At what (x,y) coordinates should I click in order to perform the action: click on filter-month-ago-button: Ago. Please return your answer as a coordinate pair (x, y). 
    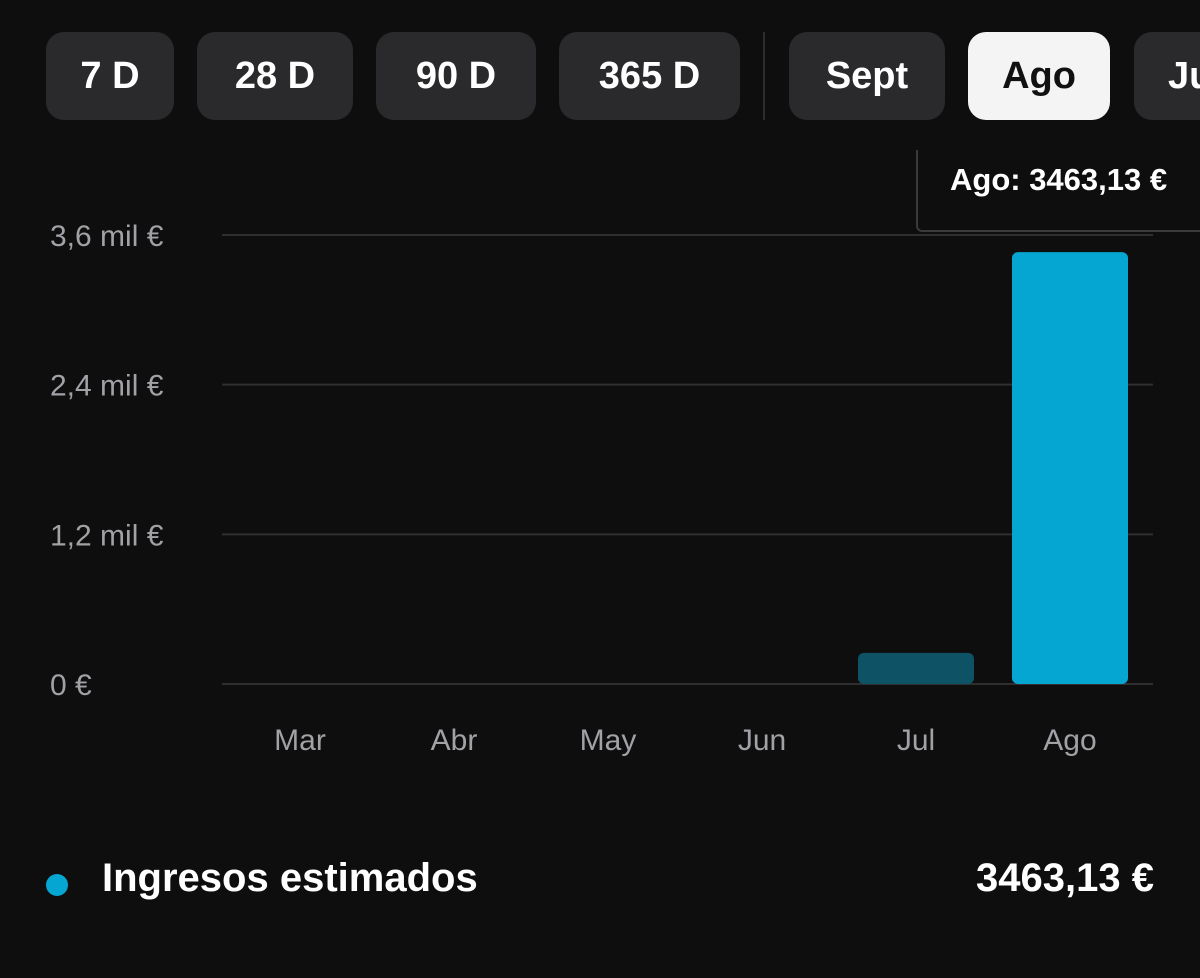
    Looking at the image, I should click on (1039, 76).